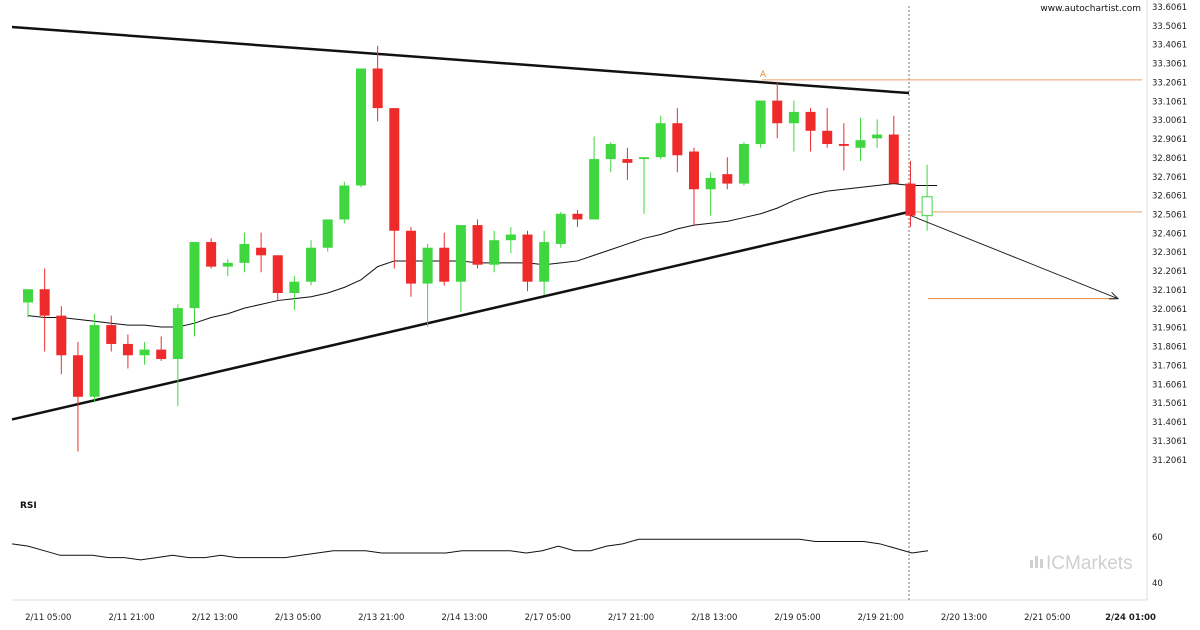 The width and height of the screenshot is (1200, 630). I want to click on x-tick-label: 2/17 05:00, so click(548, 618).